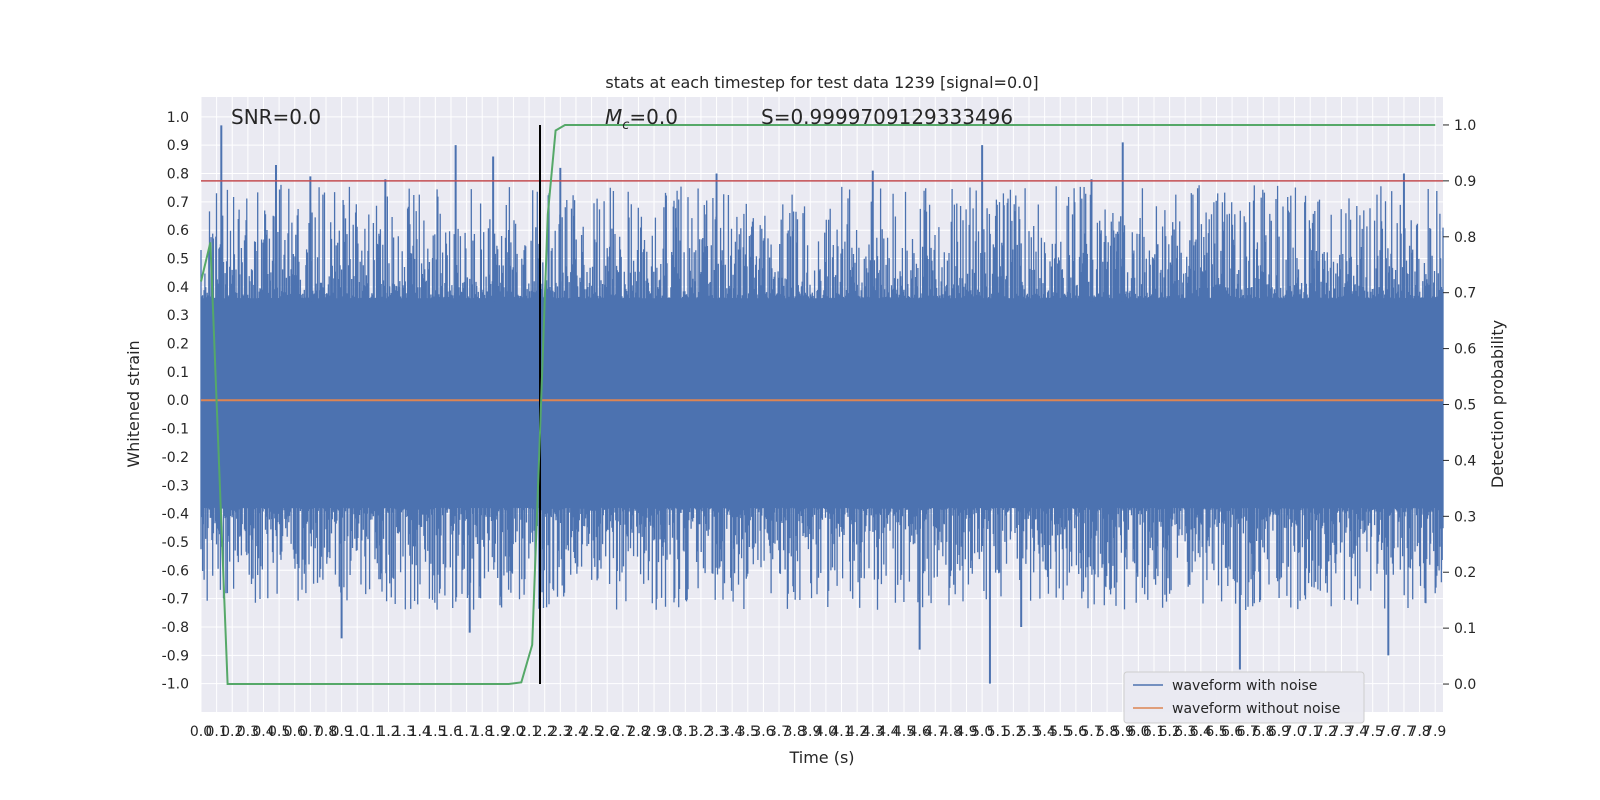 The width and height of the screenshot is (1600, 800). Describe the element at coordinates (1465, 350) in the screenshot. I see `y-right-tick-label: 0.6` at that location.